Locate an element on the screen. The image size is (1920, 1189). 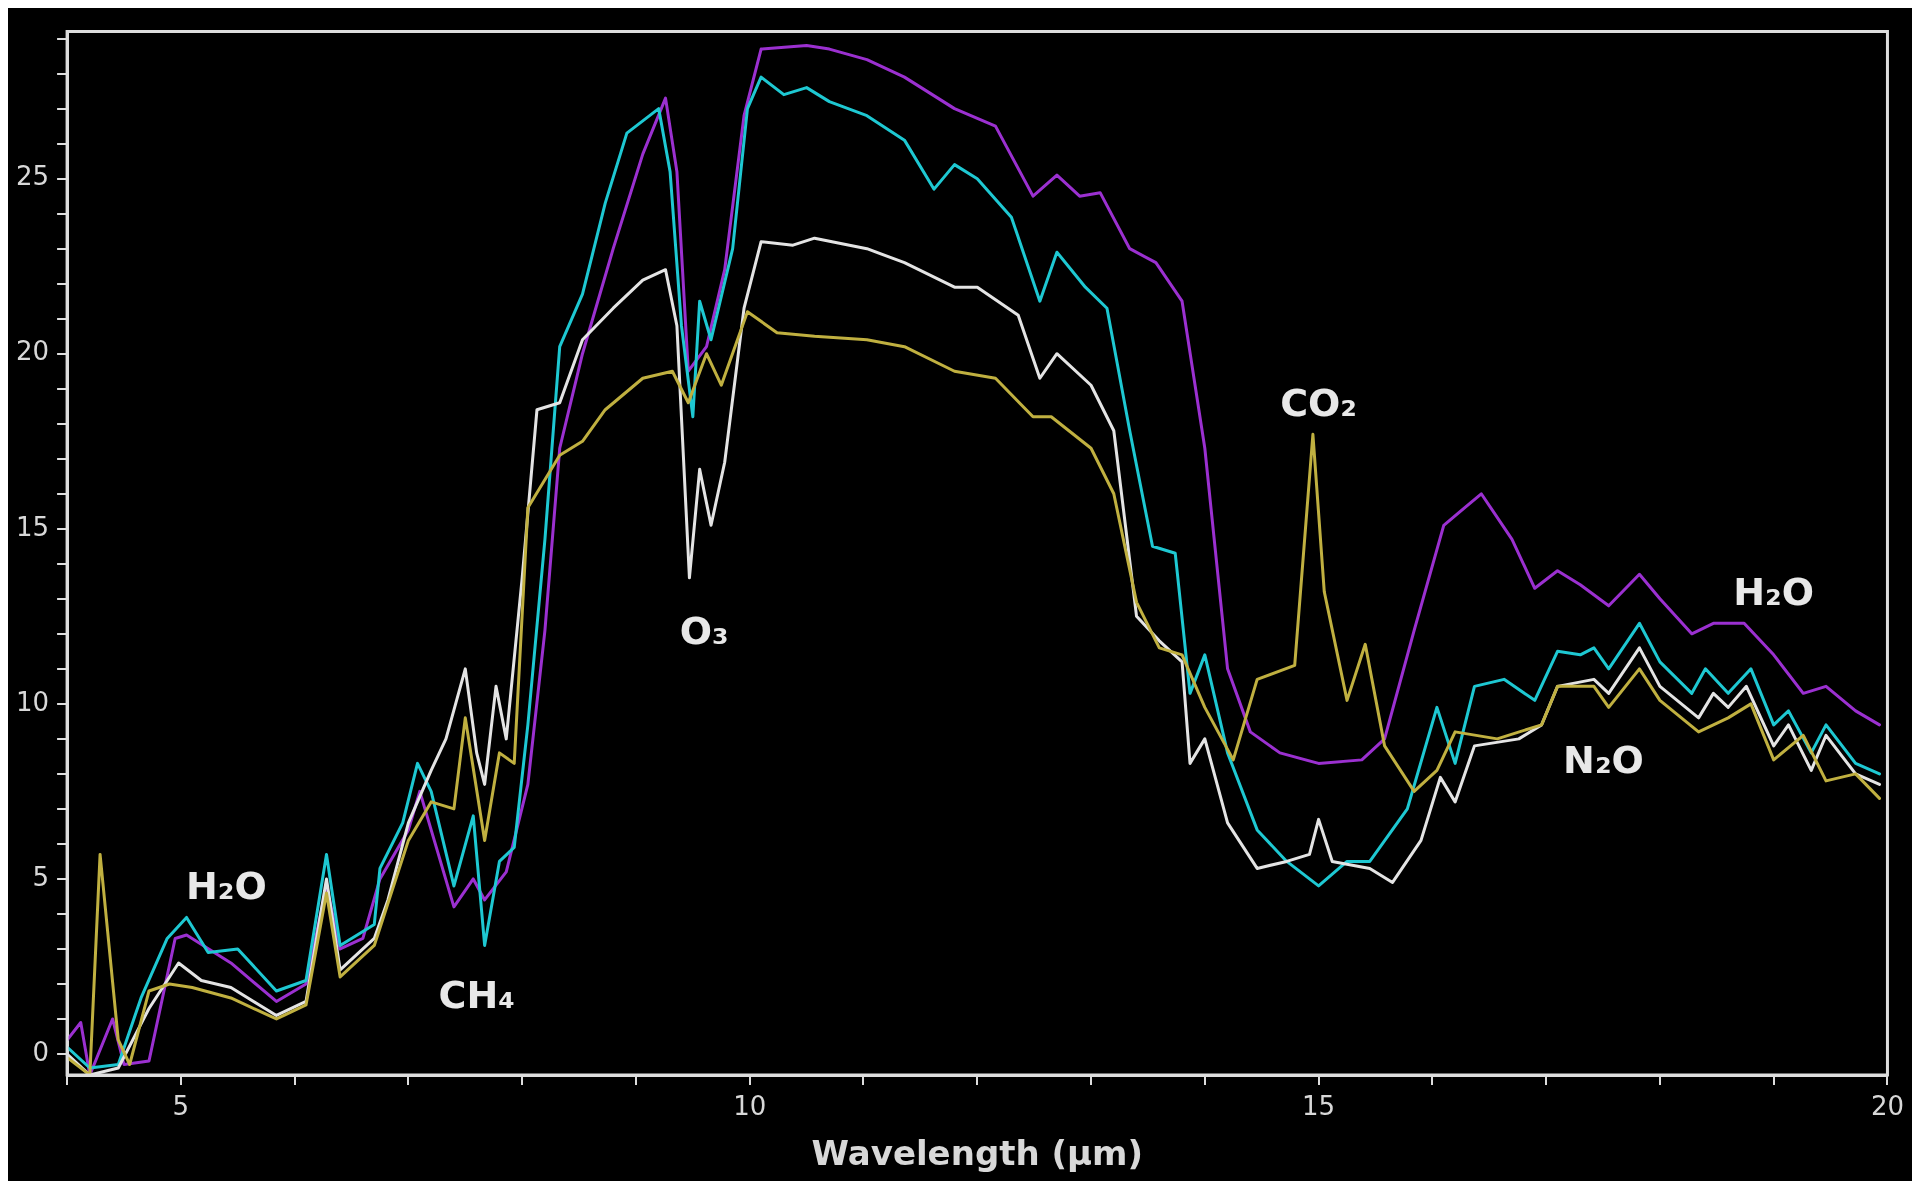
x-tick-label: 10 is located at coordinates (750, 1106).